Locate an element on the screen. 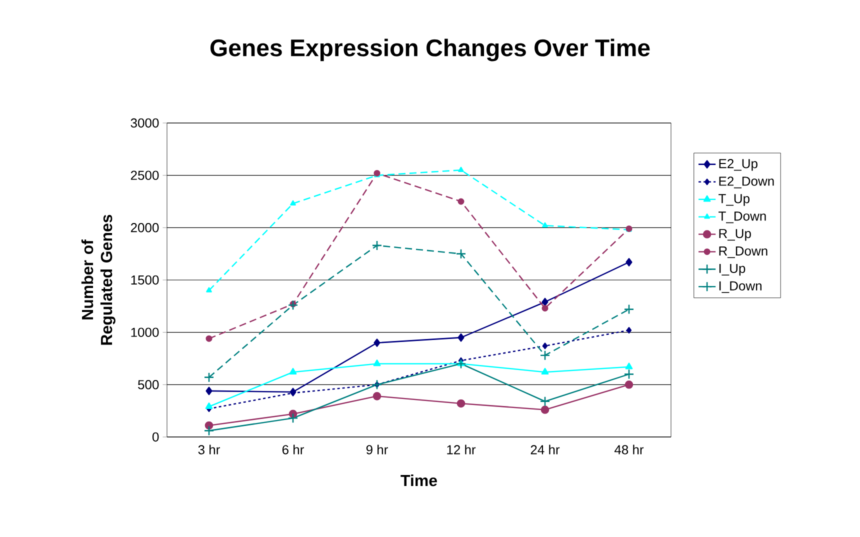  x-tick-label: 3 hr is located at coordinates (209, 449).